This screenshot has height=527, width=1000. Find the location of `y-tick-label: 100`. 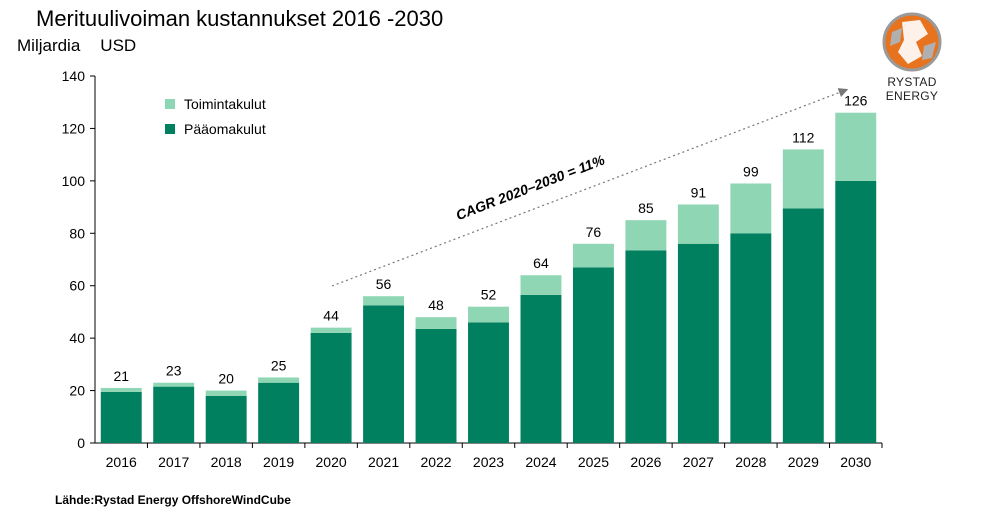

y-tick-label: 100 is located at coordinates (74, 181).